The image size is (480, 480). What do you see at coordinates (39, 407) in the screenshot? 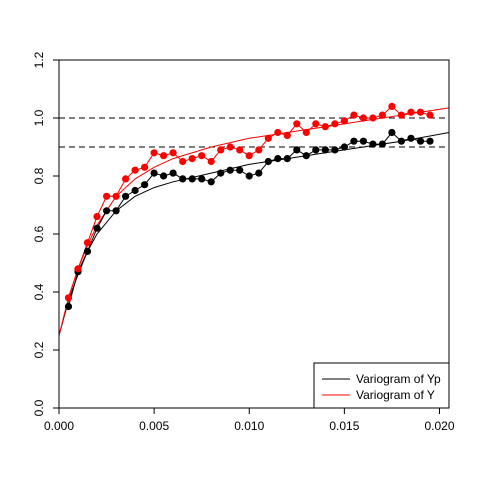
I see `y-tick-label: 0.0` at bounding box center [39, 407].